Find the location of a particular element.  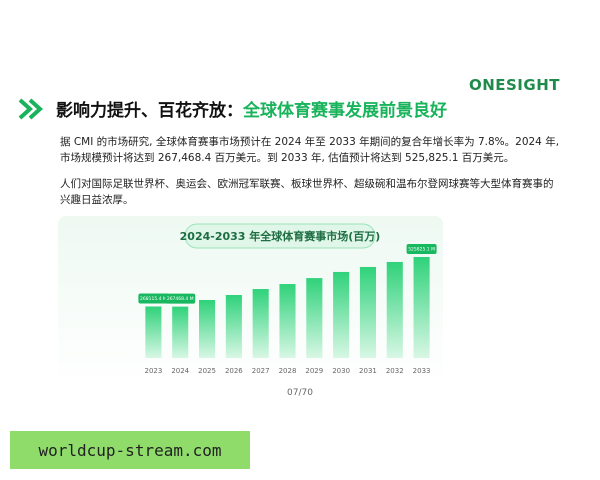

chart-title: 2024-2033 年全球体育赛事市场(百万) is located at coordinates (280, 236).